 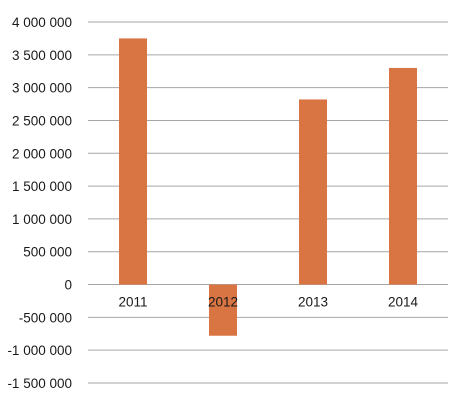 I want to click on y-tick-label: 3 500 000, so click(x=42, y=55).